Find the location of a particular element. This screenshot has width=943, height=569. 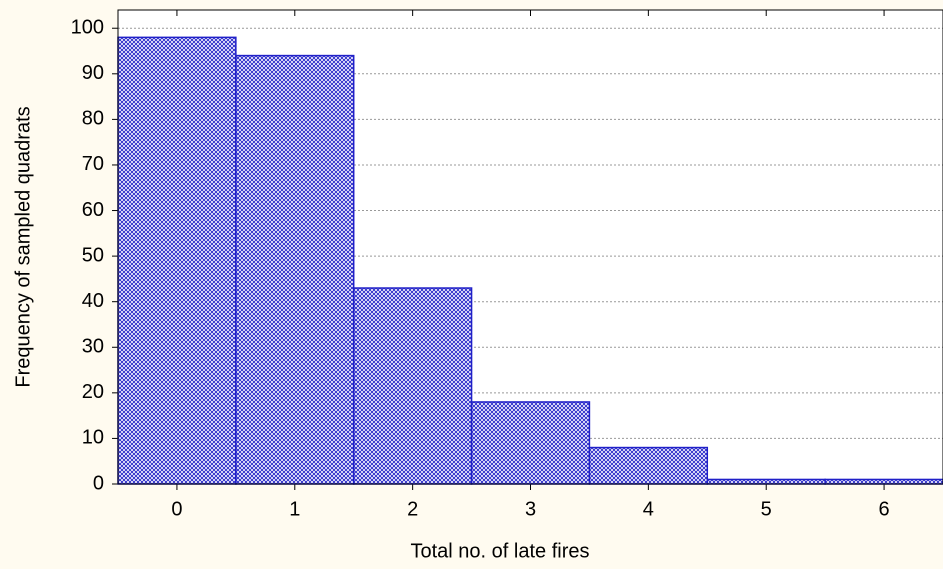

y-tick-label: 40 is located at coordinates (93, 301).